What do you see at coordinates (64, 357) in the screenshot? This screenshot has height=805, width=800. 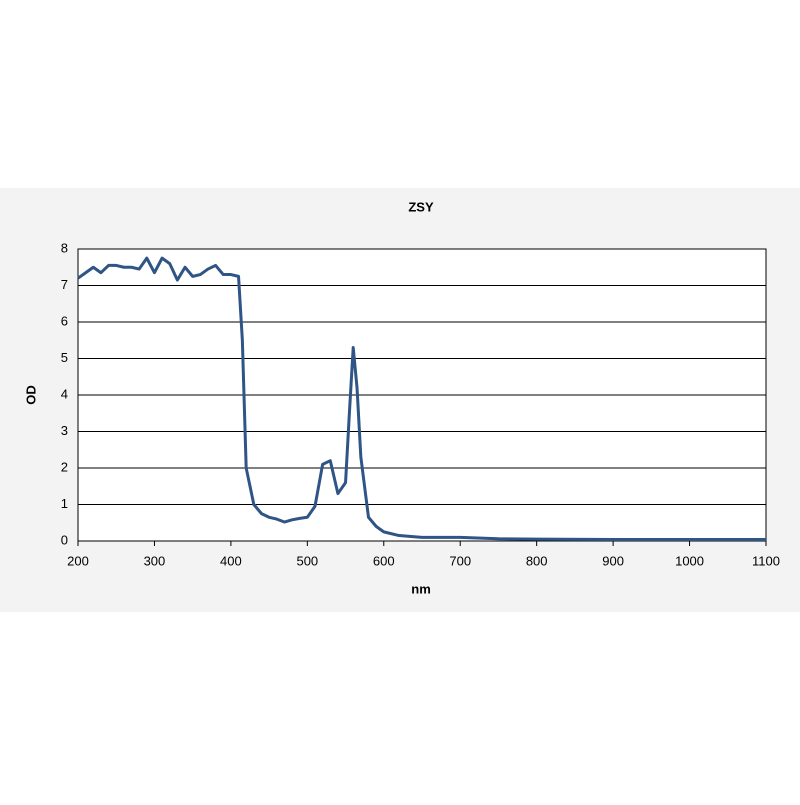 I see `y-tick-label: 5` at bounding box center [64, 357].